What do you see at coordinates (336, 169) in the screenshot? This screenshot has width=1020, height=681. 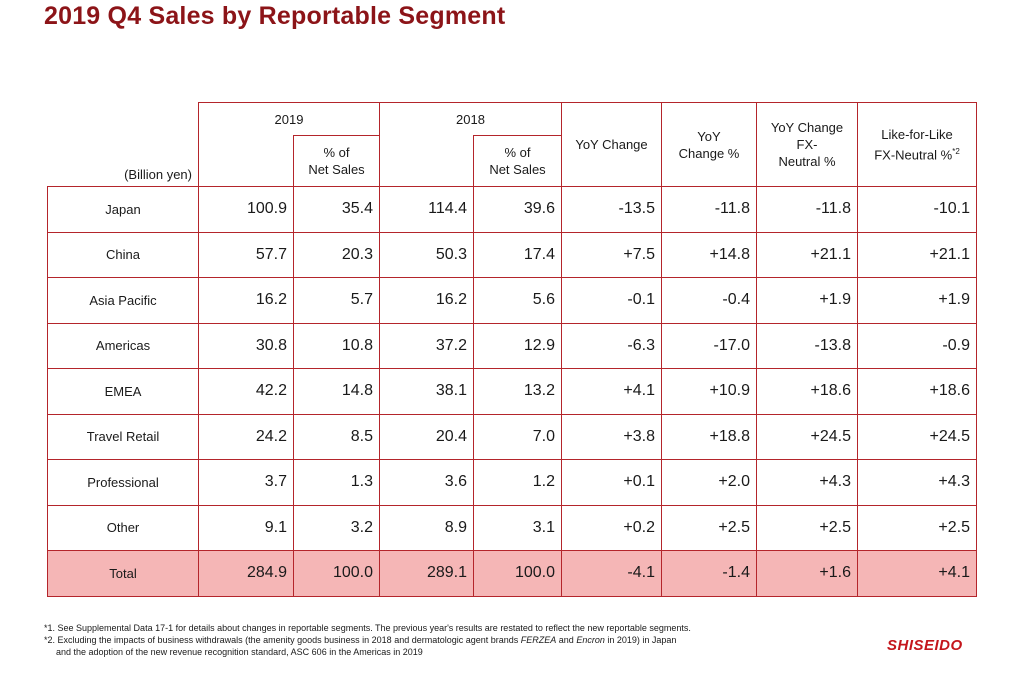 I see `header-2019-pct-line2: Net Sales` at bounding box center [336, 169].